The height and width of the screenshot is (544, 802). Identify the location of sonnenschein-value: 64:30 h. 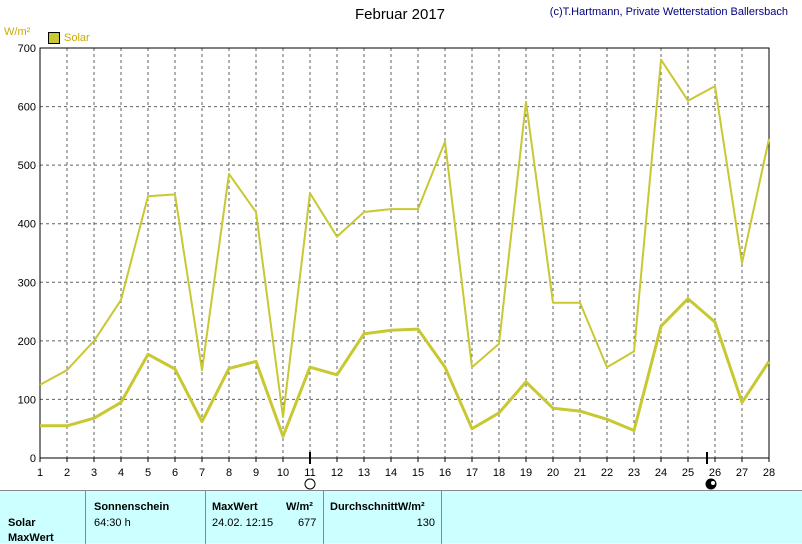
(112, 523).